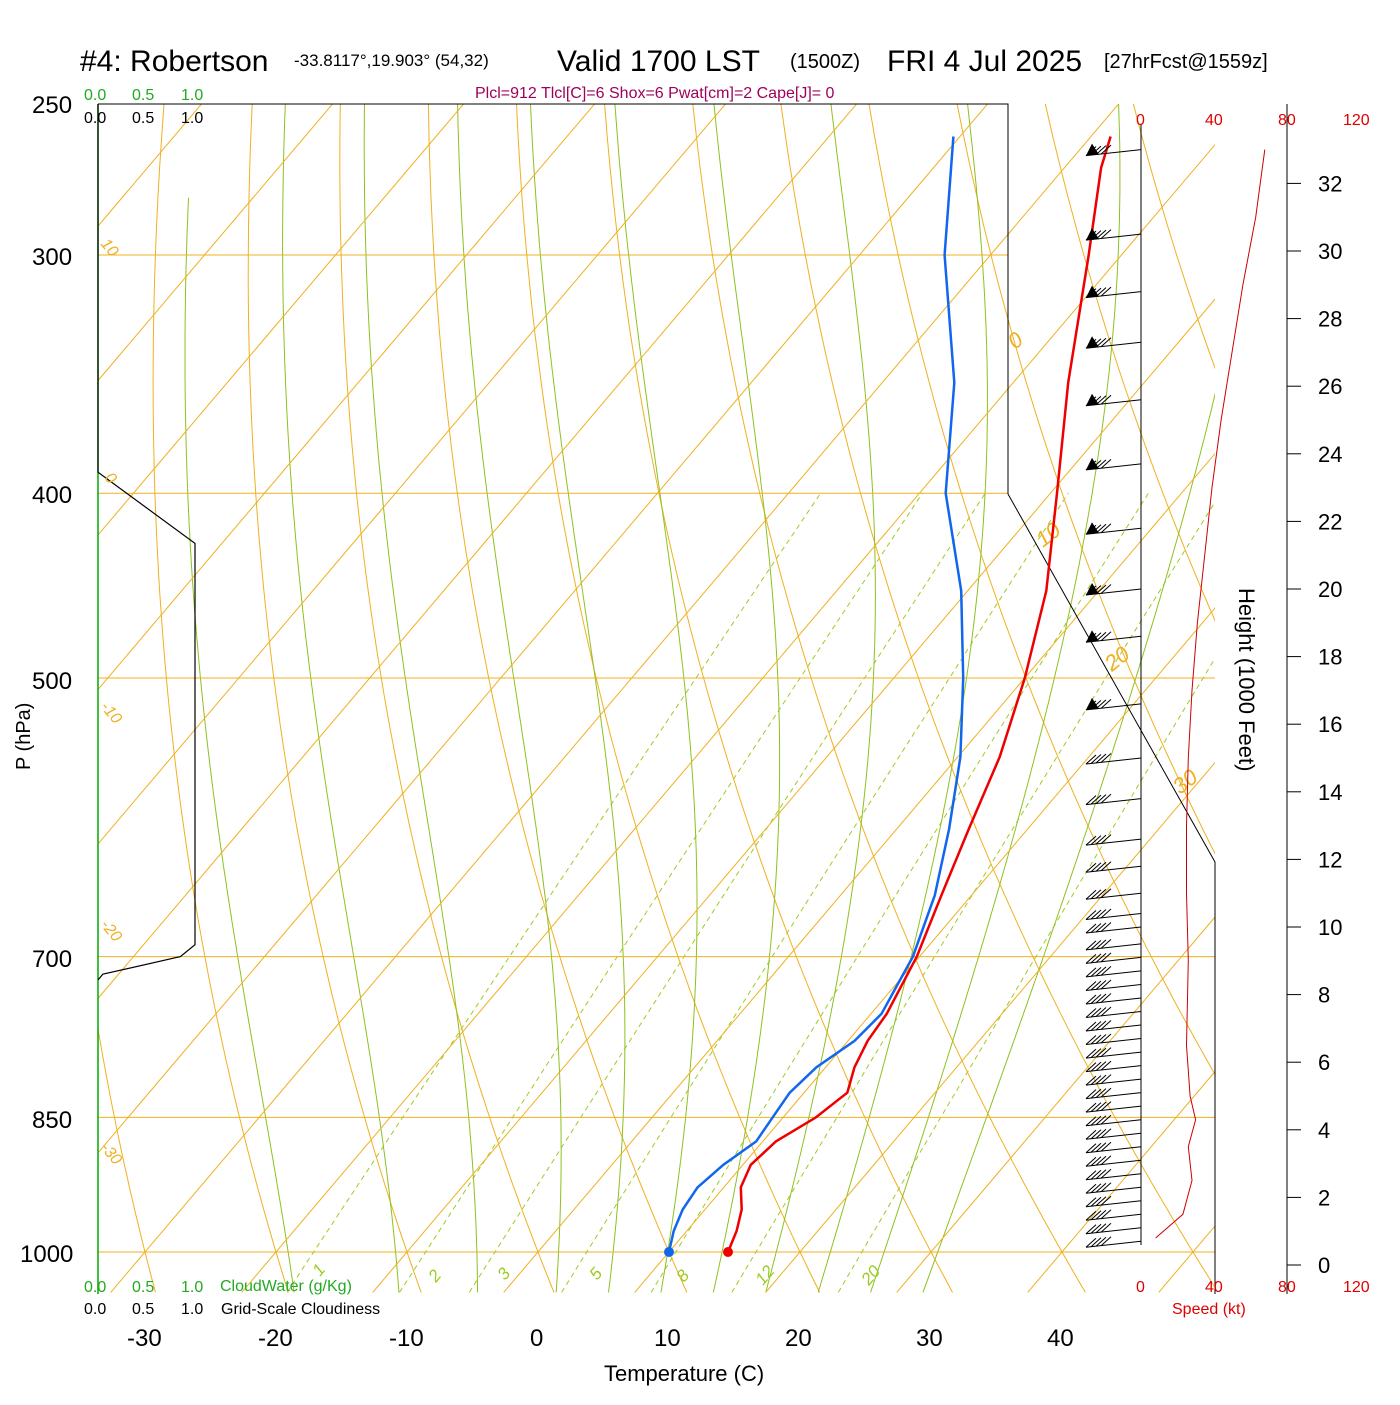 This screenshot has height=1405, width=1400. What do you see at coordinates (1214, 1287) in the screenshot?
I see `speed-bottom-tick-40: 40` at bounding box center [1214, 1287].